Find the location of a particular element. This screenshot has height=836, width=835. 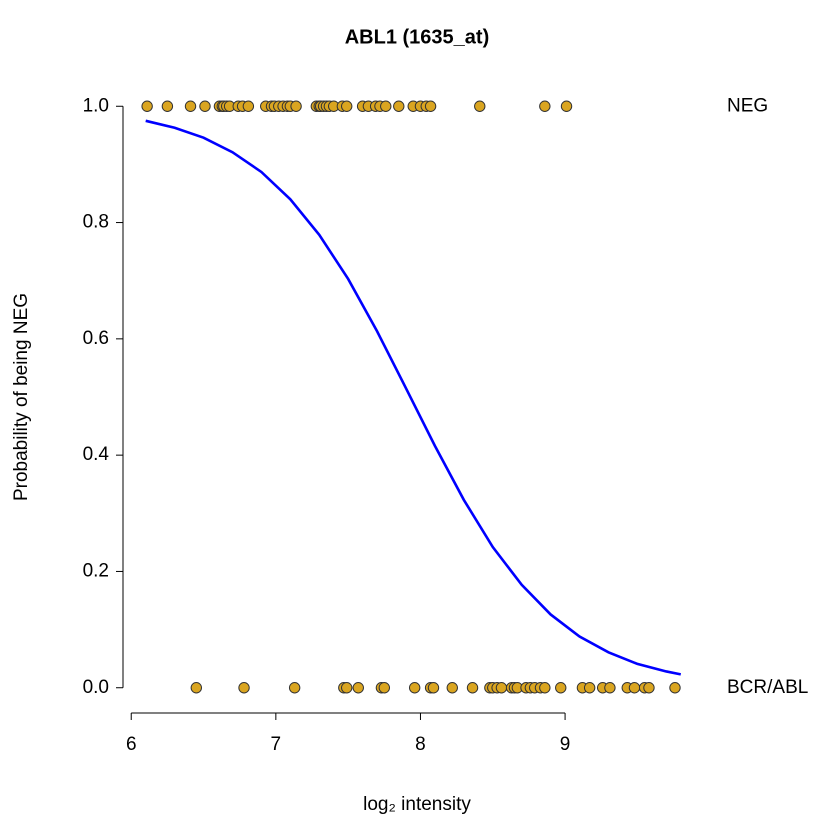

x-tick-label: 9 is located at coordinates (565, 744).